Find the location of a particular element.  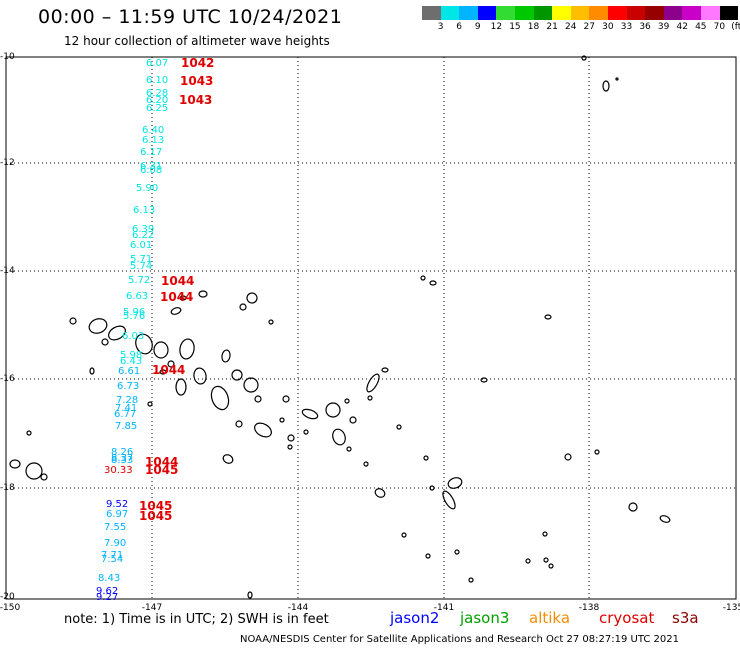

wave-height-value: 7.71 is located at coordinates (112, 555).